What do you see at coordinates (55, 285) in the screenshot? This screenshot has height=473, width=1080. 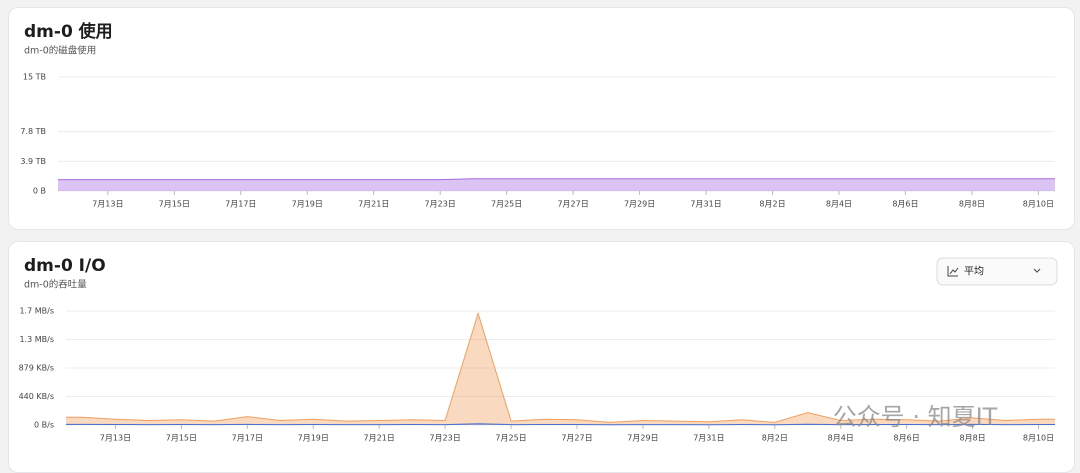 I see `chart-subtitle: dm-0的吞吐量` at bounding box center [55, 285].